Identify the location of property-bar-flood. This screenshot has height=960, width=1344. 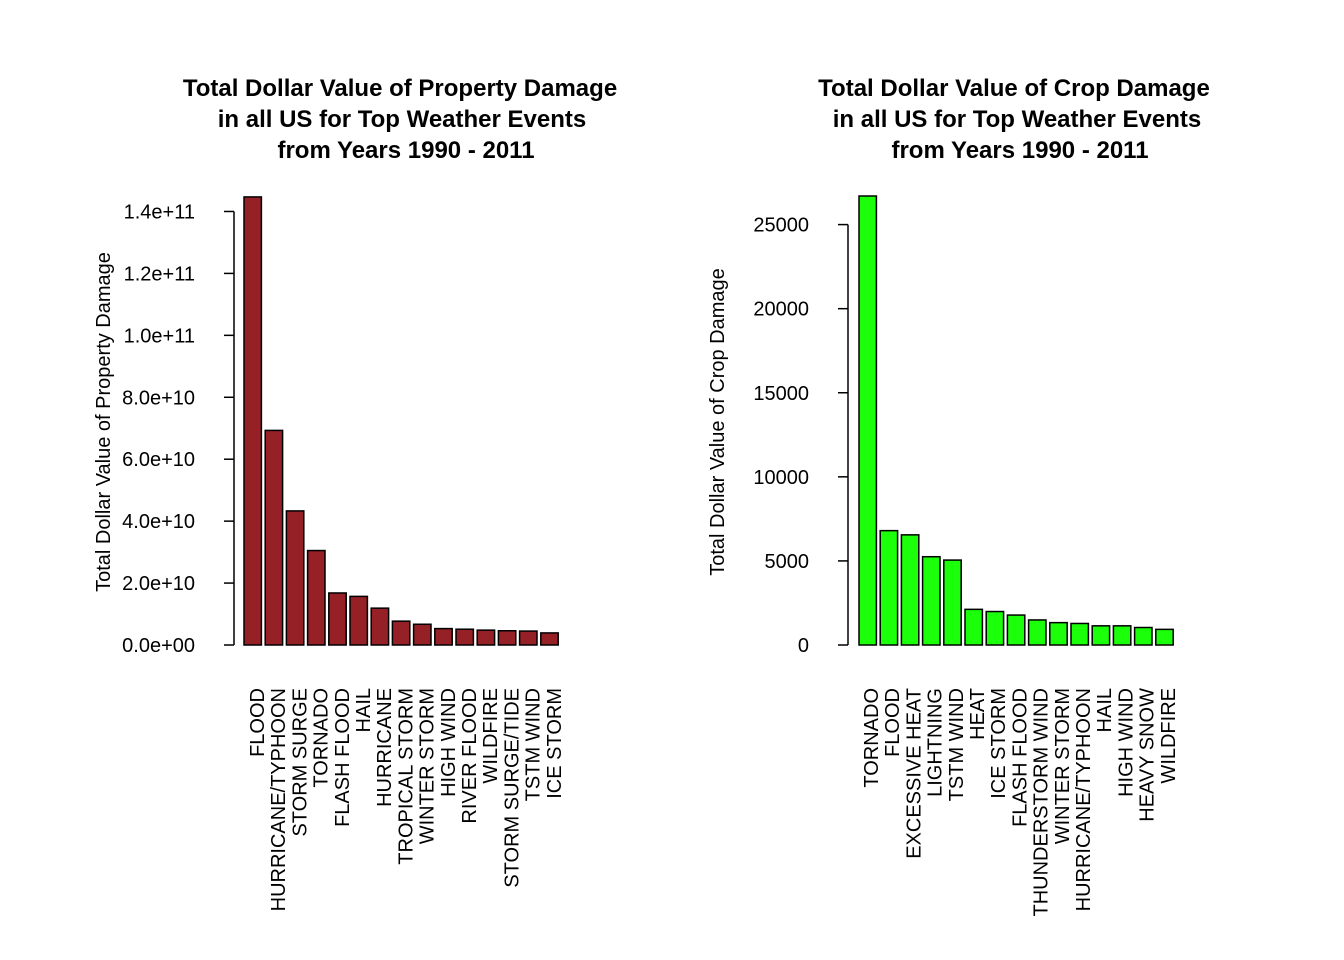
(253, 421).